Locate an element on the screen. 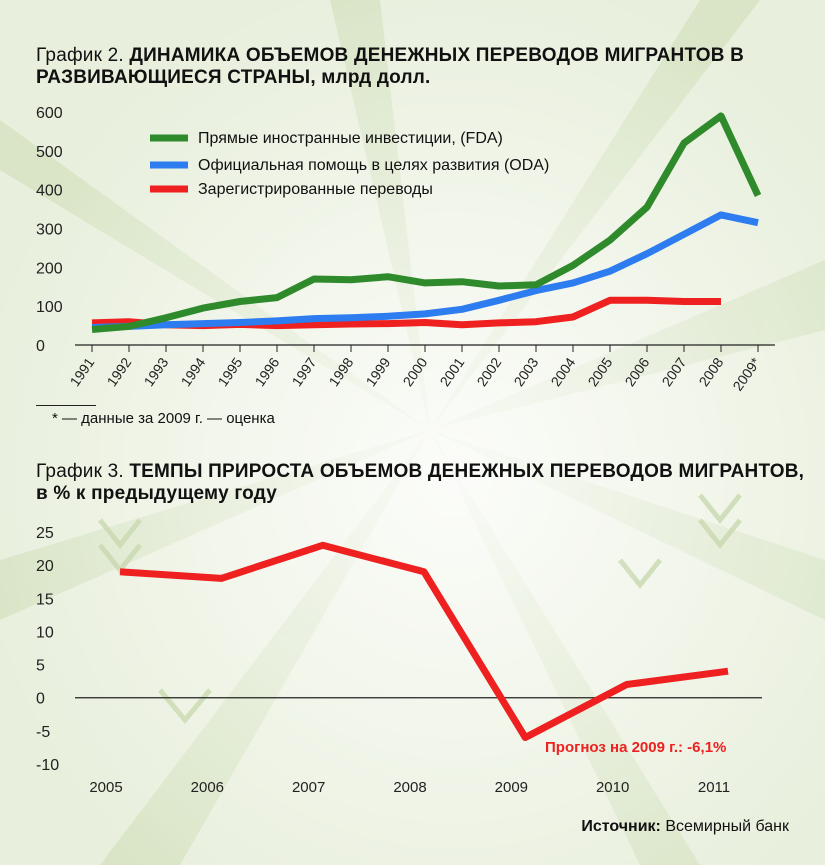 This screenshot has width=825, height=865. chart2-title-lead: График 3. is located at coordinates (80, 471).